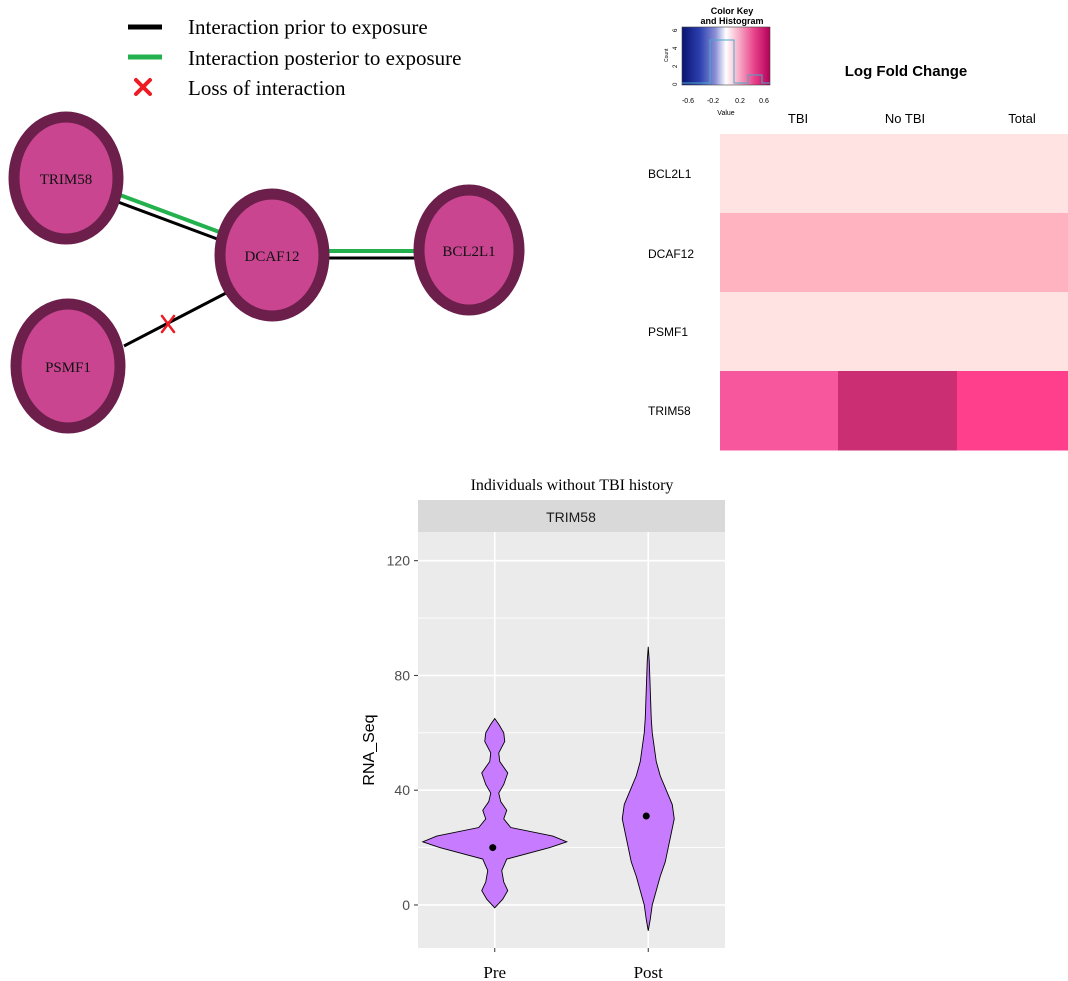  I want to click on edge-psmf1-dcaf12, so click(176, 319).